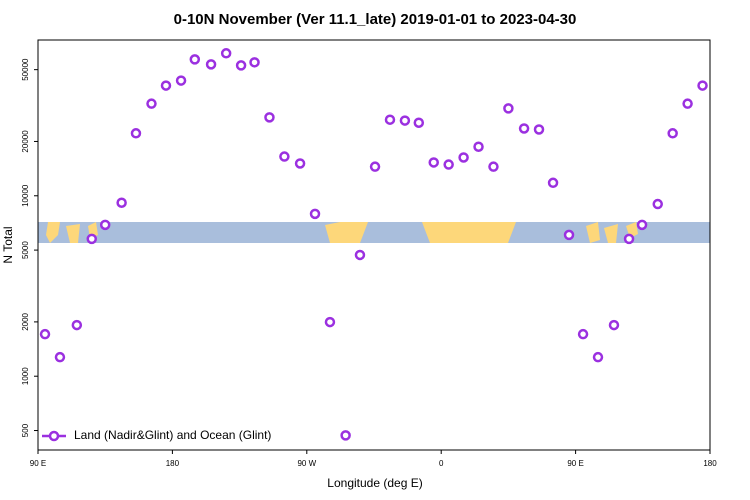 This screenshot has height=500, width=750. What do you see at coordinates (25, 250) in the screenshot?
I see `y-tick-label: 5000` at bounding box center [25, 250].